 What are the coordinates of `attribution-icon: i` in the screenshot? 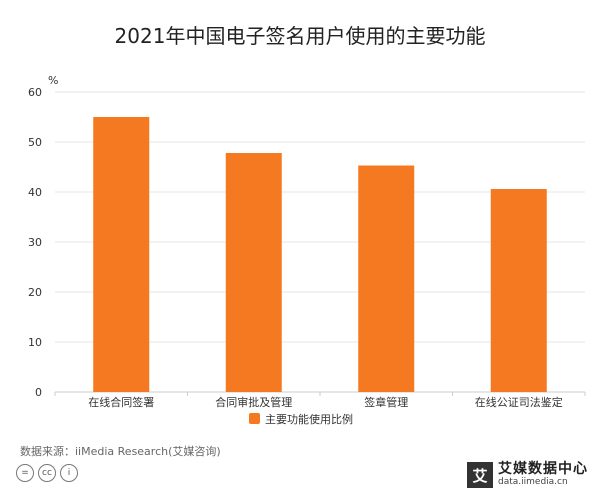 It's located at (69, 473).